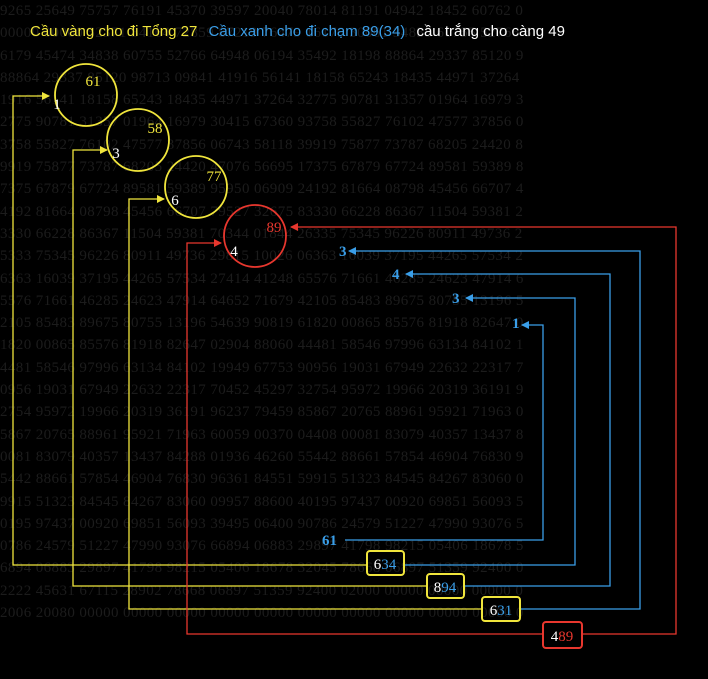  I want to click on svg-text: 489, so click(562, 637).